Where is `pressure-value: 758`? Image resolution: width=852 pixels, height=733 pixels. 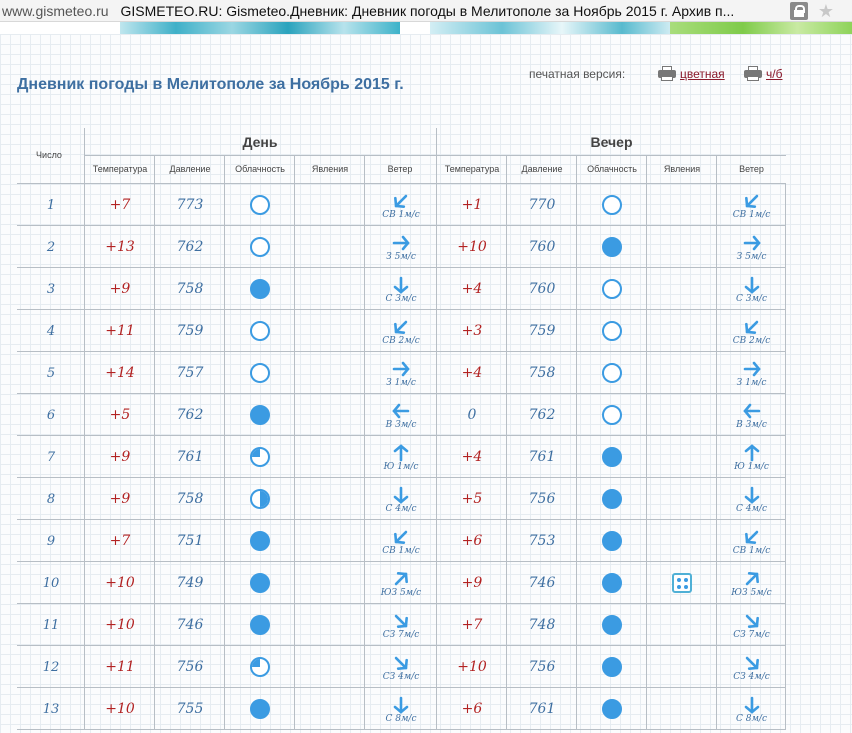 pressure-value: 758 is located at coordinates (190, 499).